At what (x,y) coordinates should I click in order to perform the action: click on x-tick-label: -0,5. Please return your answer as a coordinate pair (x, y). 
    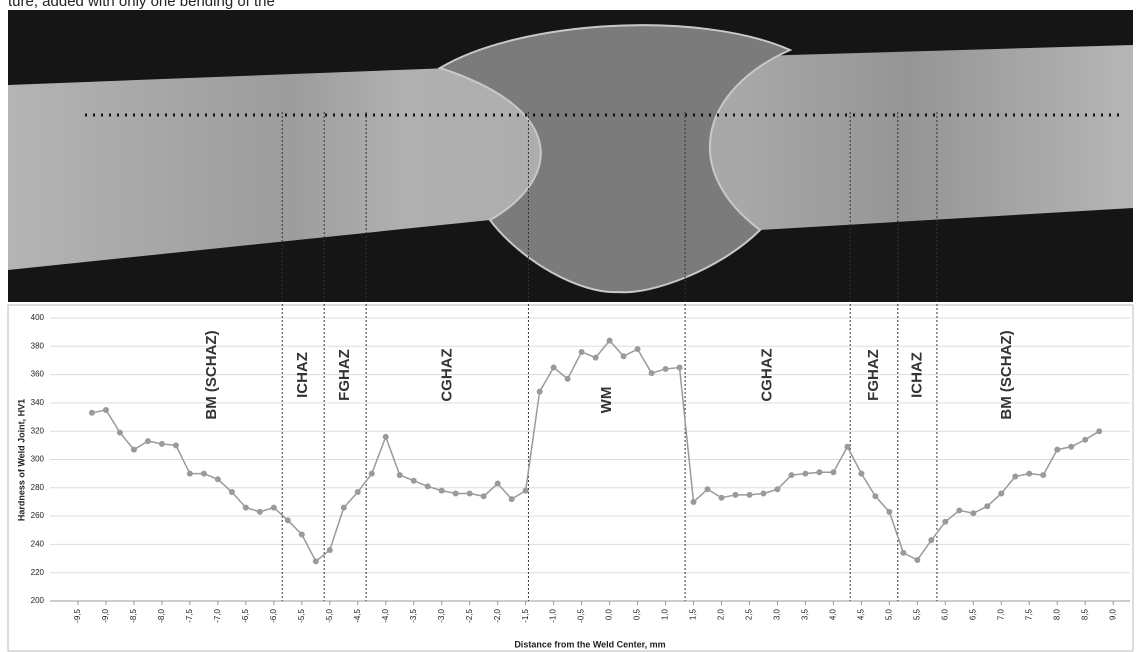
    Looking at the image, I should click on (581, 615).